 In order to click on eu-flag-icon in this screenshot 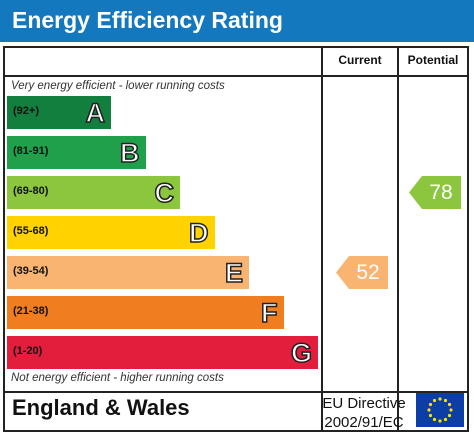, I will do `click(440, 410)`.